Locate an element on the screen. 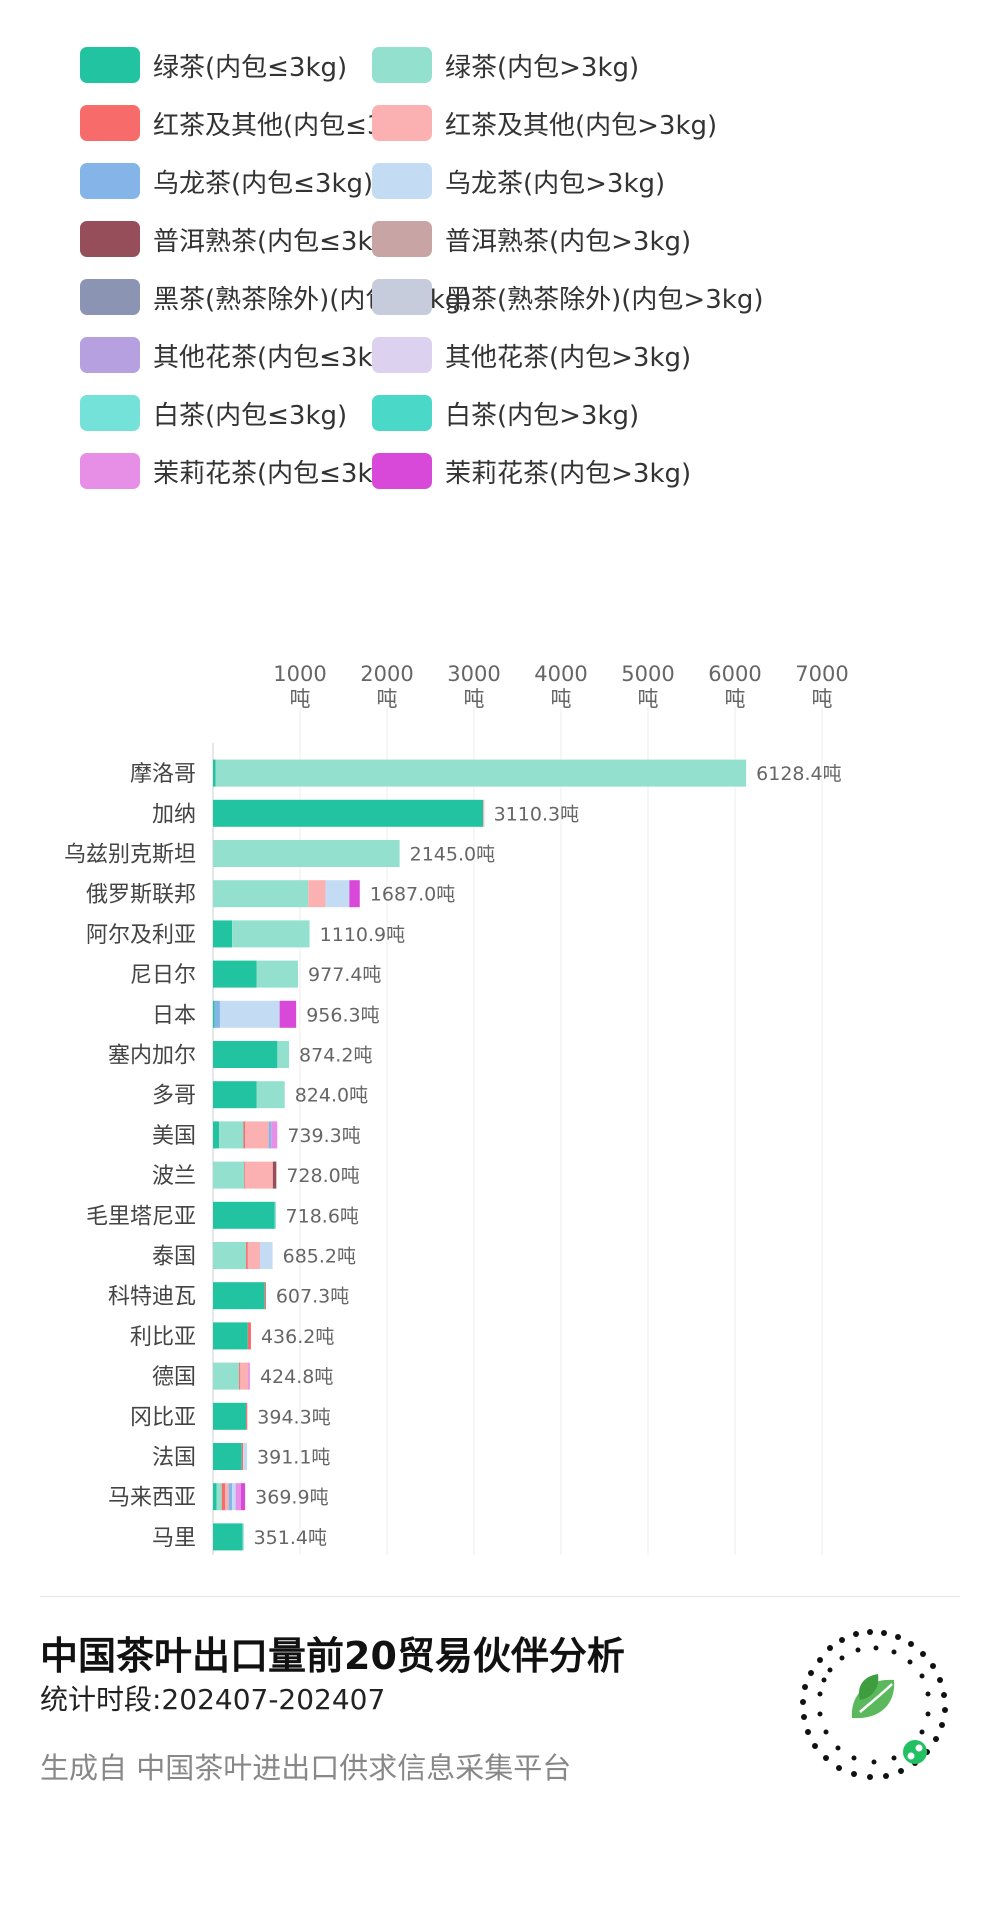  legend-item: 乌龙茶(内包>3kg) is located at coordinates (518, 181).